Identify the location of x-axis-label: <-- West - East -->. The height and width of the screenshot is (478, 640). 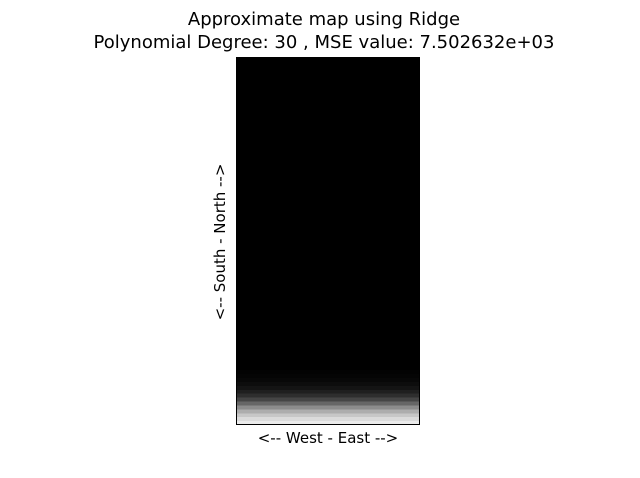
(328, 438).